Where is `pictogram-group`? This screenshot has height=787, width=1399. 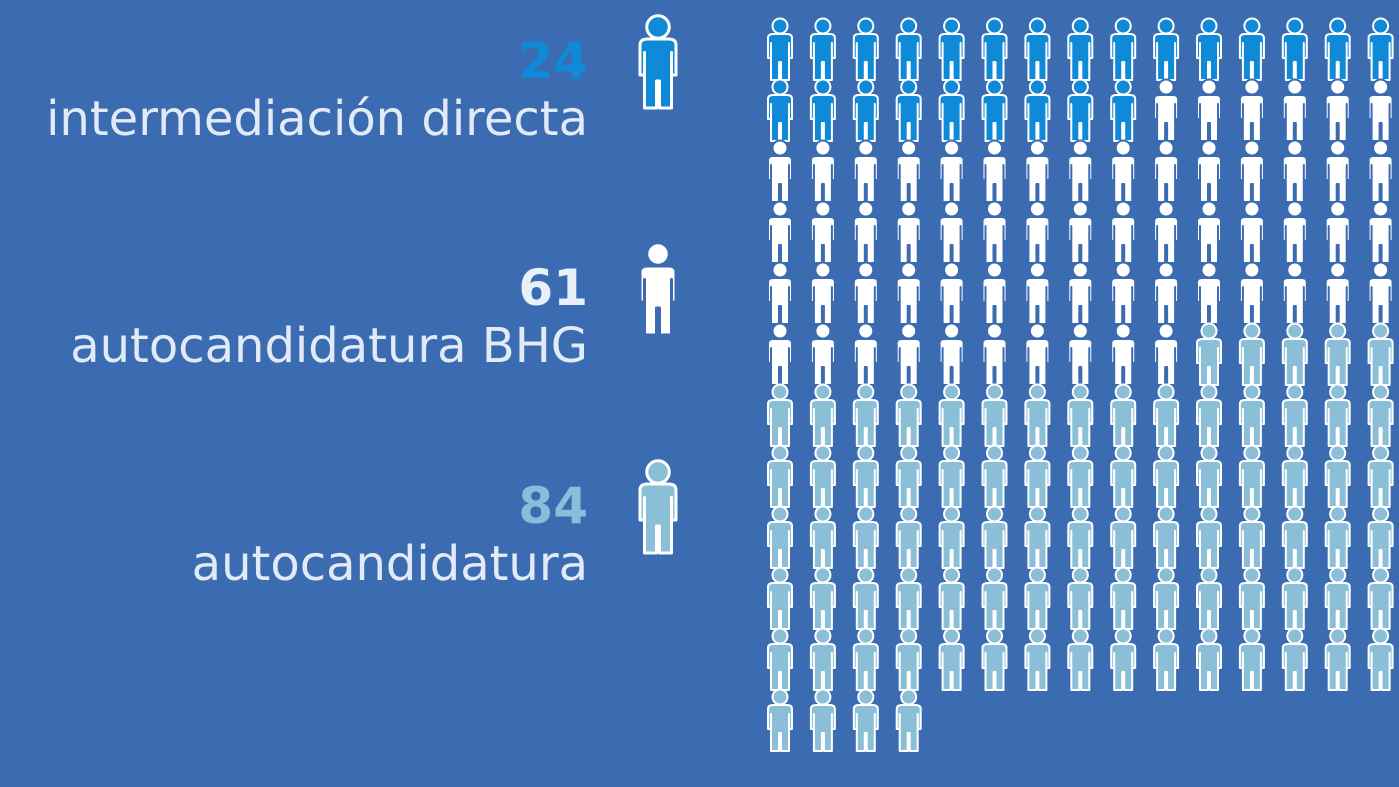 pictogram-group is located at coordinates (1080, 79).